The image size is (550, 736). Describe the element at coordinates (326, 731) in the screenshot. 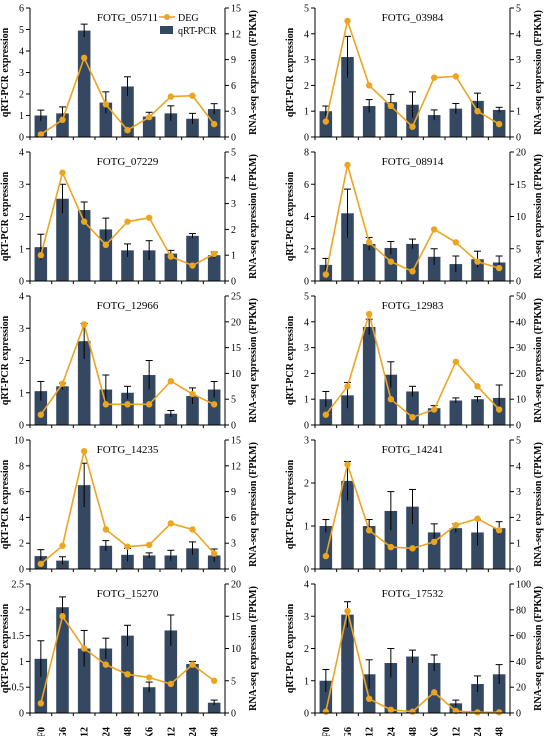

I see `x-tick-label: F0` at that location.